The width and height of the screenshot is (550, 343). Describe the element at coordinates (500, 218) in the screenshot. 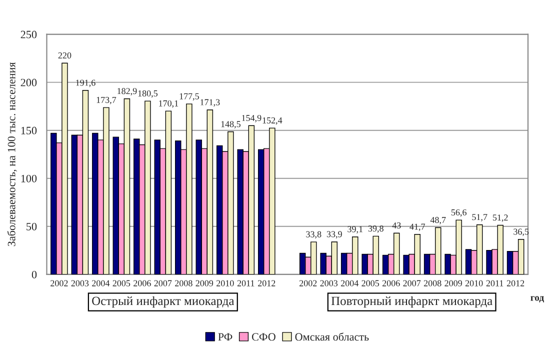

I see `data-label: 51,2` at that location.